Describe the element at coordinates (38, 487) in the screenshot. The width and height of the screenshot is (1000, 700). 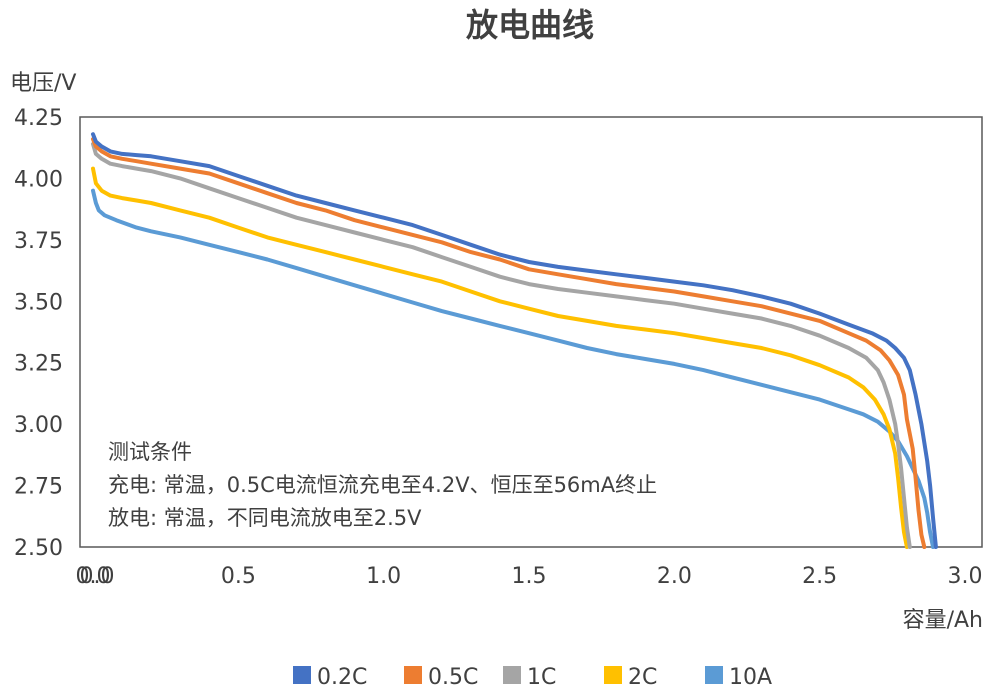
I see `y-tick-label: 2.75` at that location.